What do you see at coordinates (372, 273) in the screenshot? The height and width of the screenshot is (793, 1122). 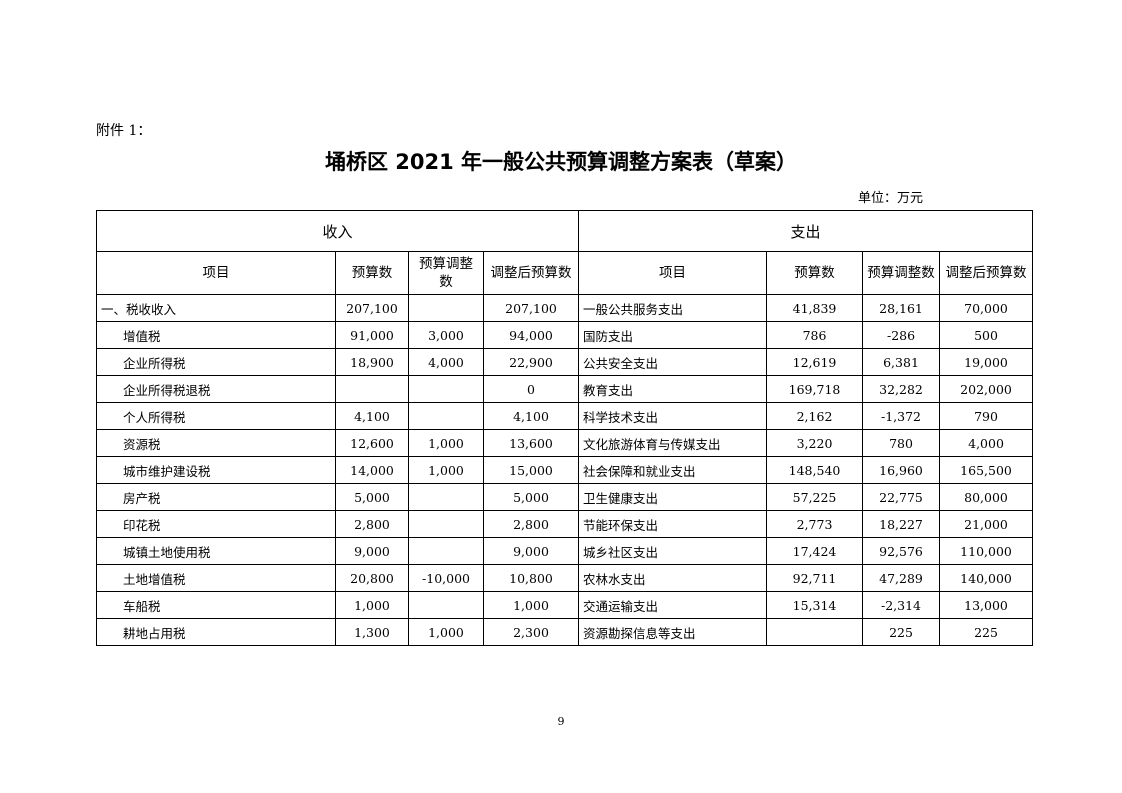 I see `col-header: 预算数` at bounding box center [372, 273].